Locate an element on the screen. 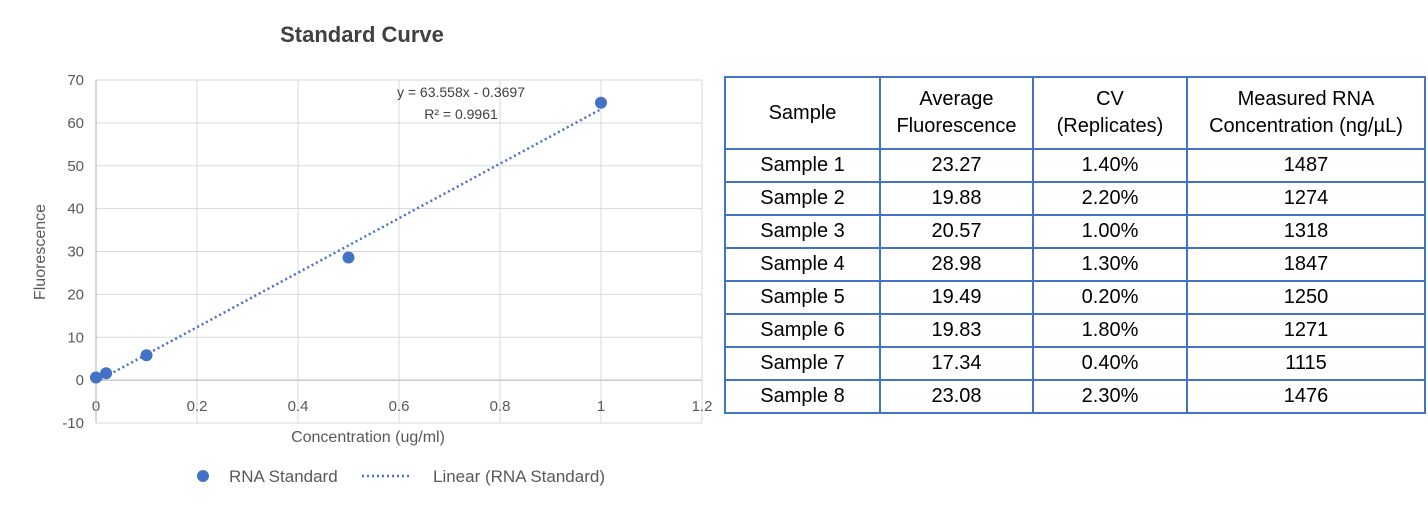 Image resolution: width=1428 pixels, height=526 pixels. y-axis-title: Fluorescence is located at coordinates (40, 252).